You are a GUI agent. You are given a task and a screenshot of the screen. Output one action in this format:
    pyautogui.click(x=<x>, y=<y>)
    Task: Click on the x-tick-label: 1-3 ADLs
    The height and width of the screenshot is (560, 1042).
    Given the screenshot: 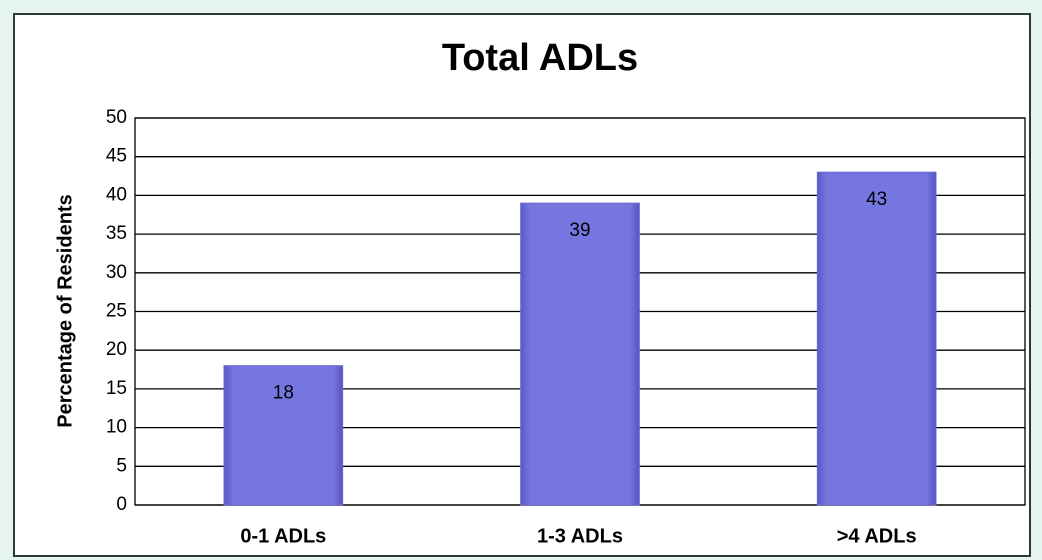 What is the action you would take?
    pyautogui.click(x=580, y=536)
    